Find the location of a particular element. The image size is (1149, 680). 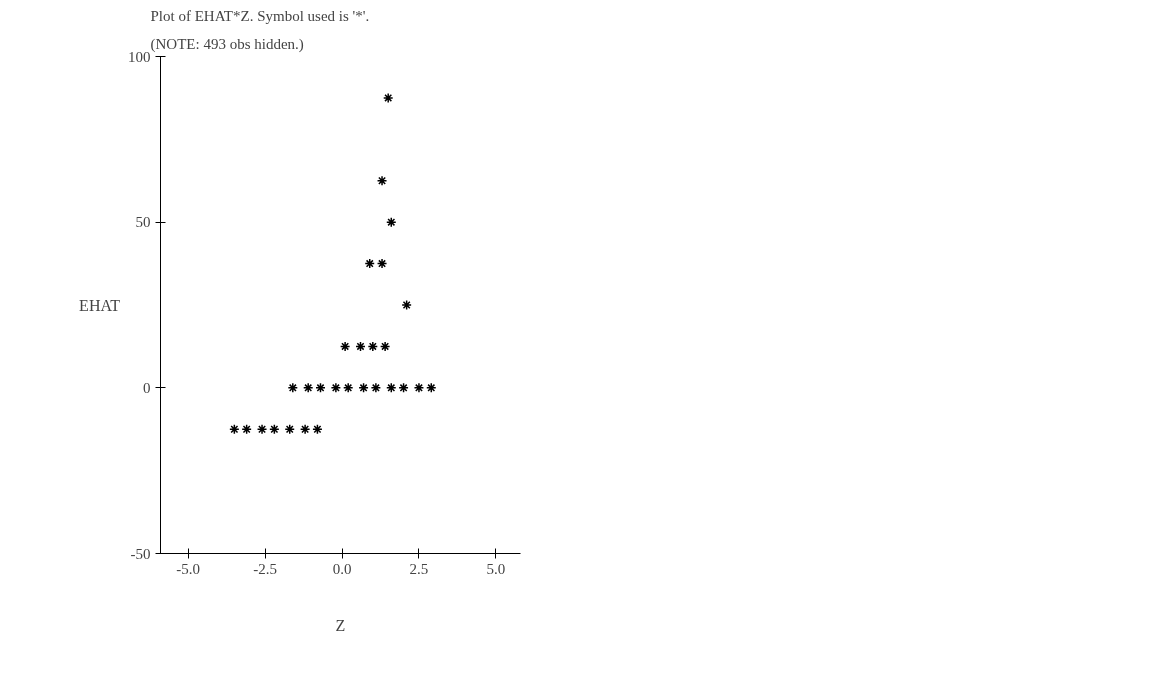

y-tick-label: 0 is located at coordinates (147, 387).